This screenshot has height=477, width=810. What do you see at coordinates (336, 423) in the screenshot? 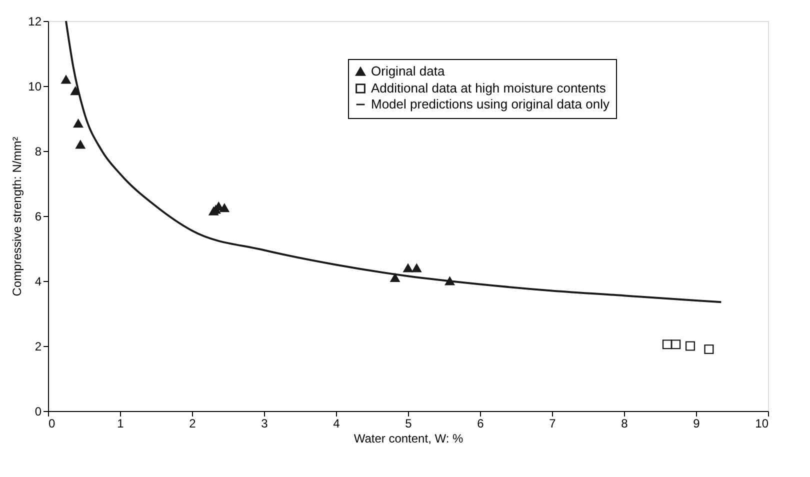
I see `x-tick-label: 4` at bounding box center [336, 423].